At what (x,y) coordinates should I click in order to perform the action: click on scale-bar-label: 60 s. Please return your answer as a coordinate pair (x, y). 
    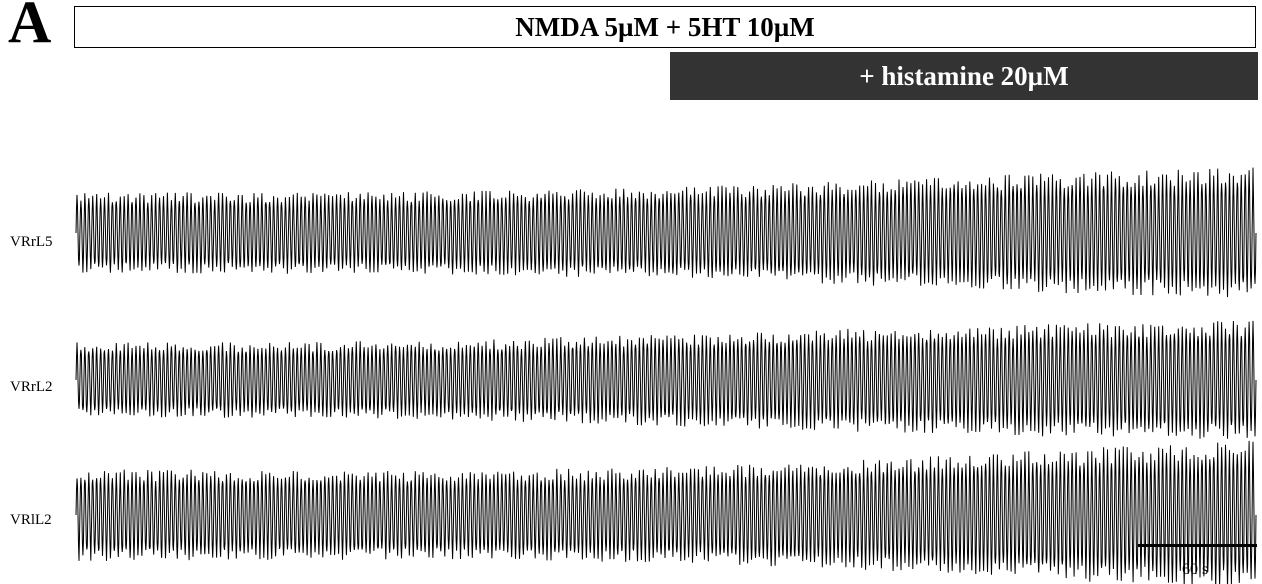
    Looking at the image, I should click on (1195, 569).